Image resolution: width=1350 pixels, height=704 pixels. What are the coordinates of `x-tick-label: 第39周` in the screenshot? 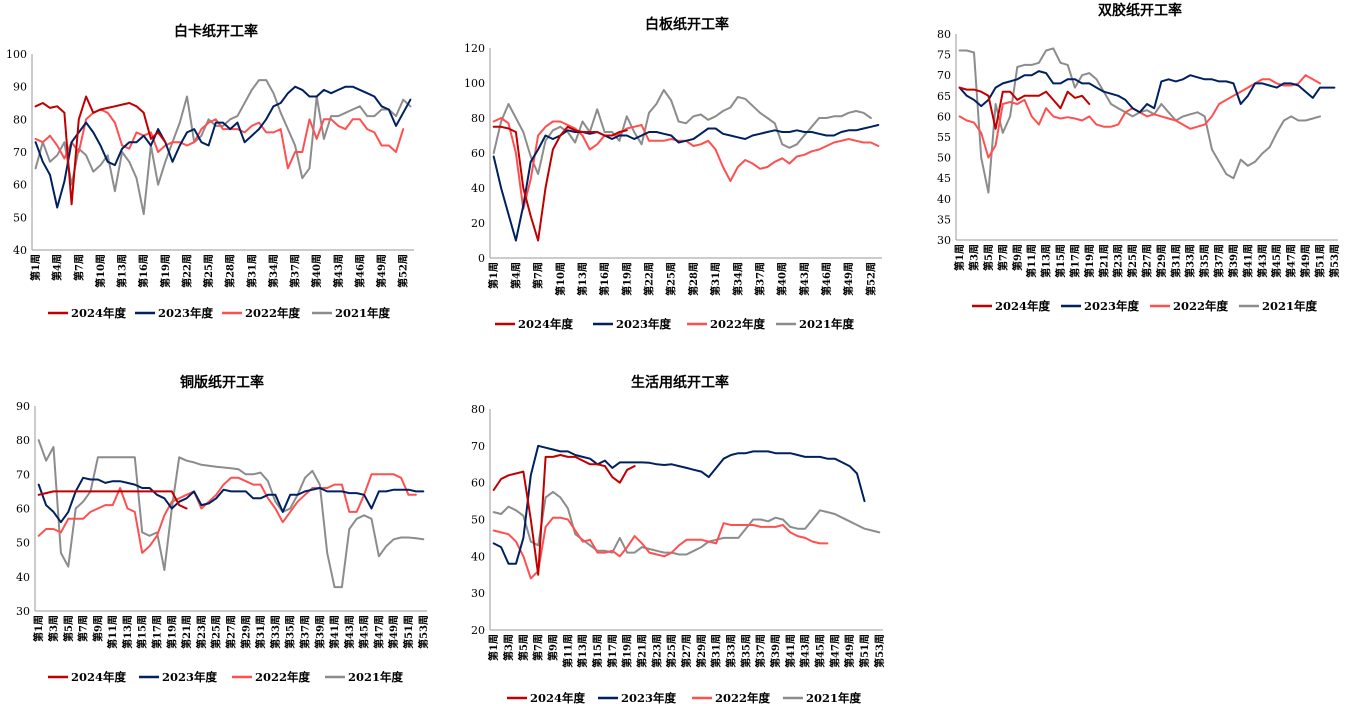 It's located at (319, 632).